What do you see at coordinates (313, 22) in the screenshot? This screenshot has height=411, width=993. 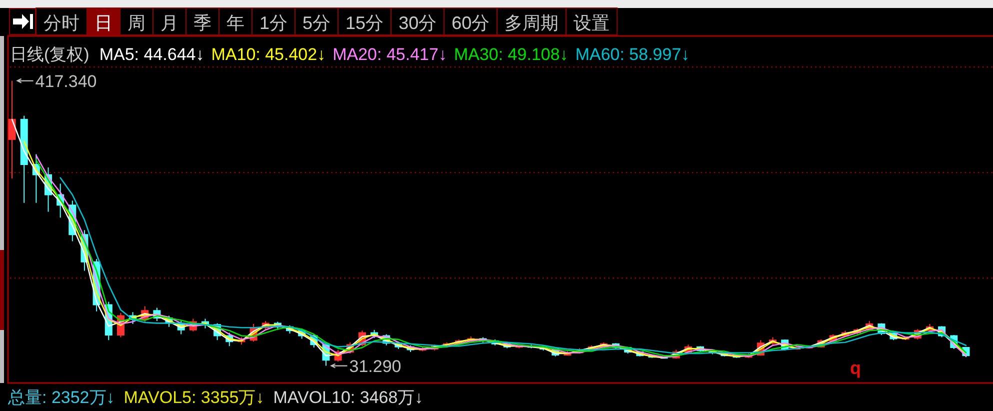 I see `toolbar: 分时 日 周 月 季 年 1分 5分 15分 30分 60分 多周期 设置` at bounding box center [313, 22].